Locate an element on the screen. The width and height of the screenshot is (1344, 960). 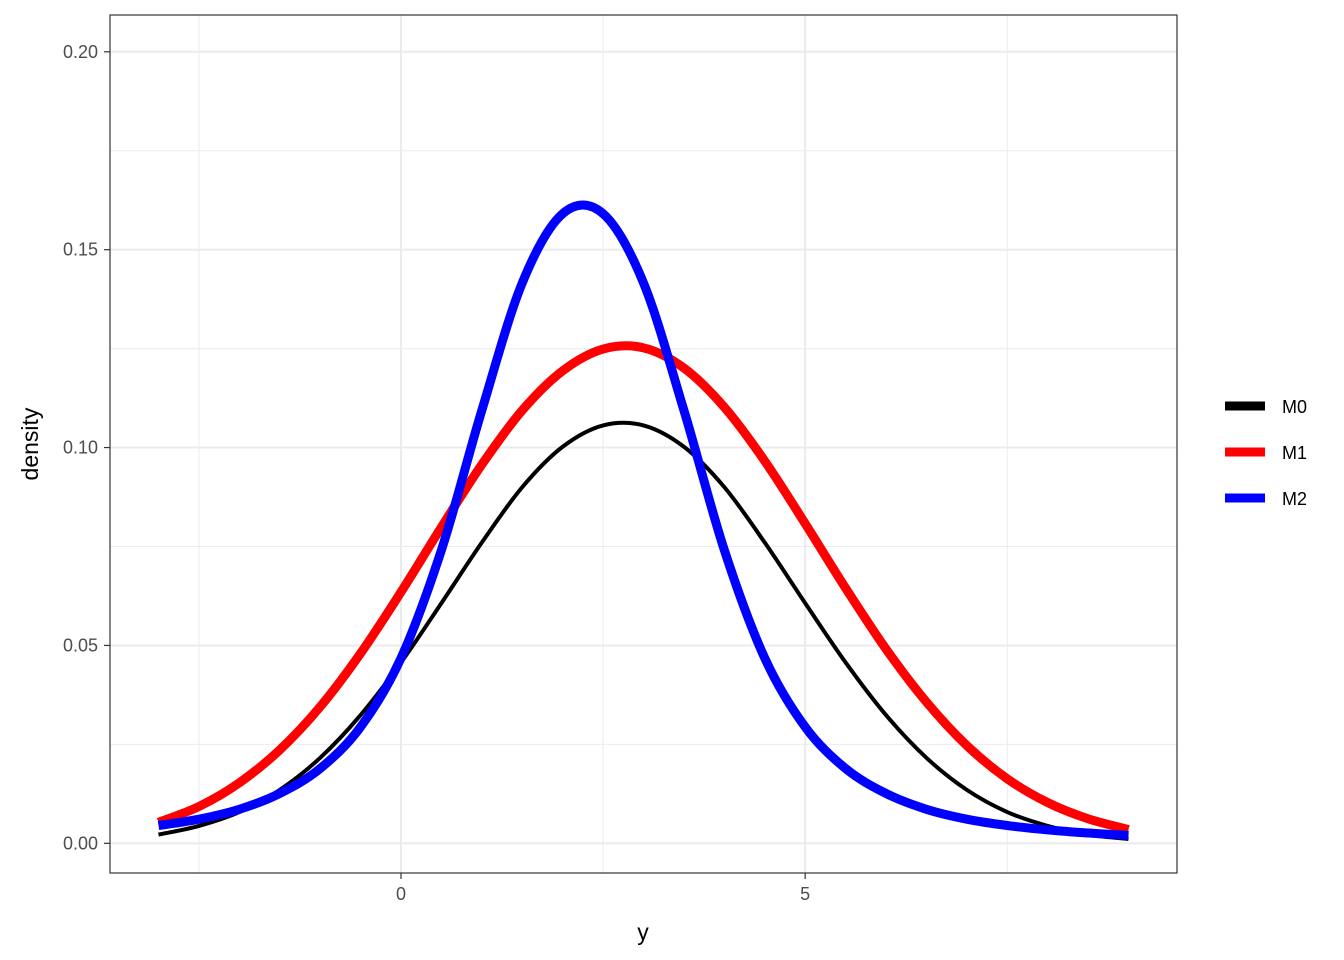
y-tick-label-1: 0.05 is located at coordinates (80, 645).